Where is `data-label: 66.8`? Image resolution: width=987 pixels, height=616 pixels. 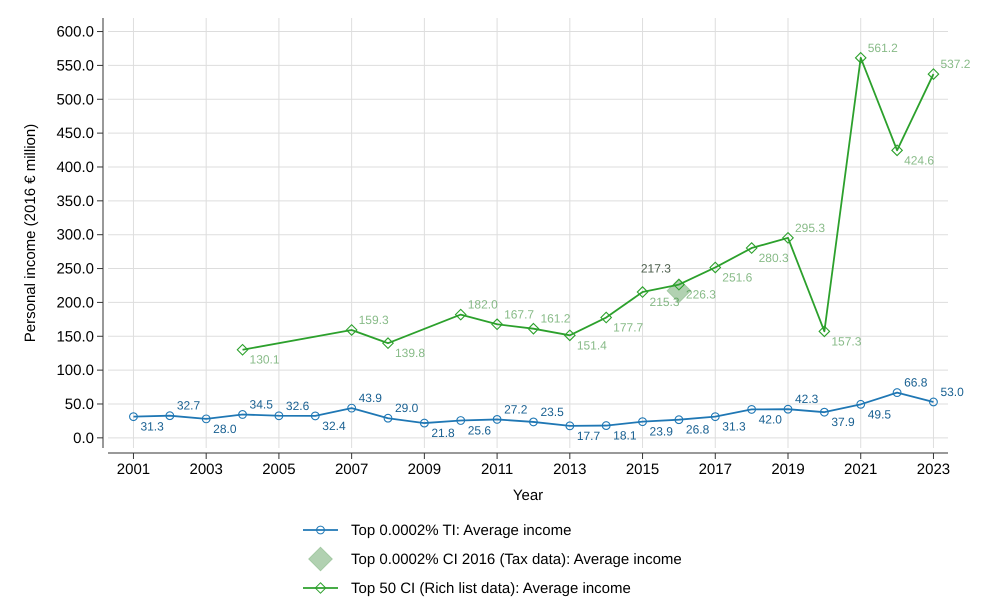 data-label: 66.8 is located at coordinates (916, 383).